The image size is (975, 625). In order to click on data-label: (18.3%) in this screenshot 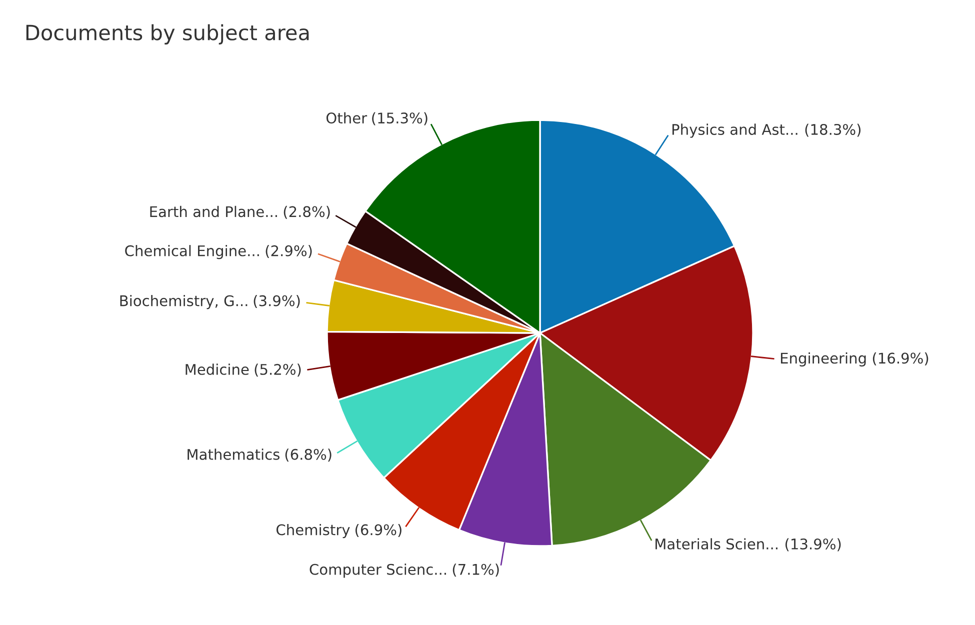, I will do `click(832, 130)`.